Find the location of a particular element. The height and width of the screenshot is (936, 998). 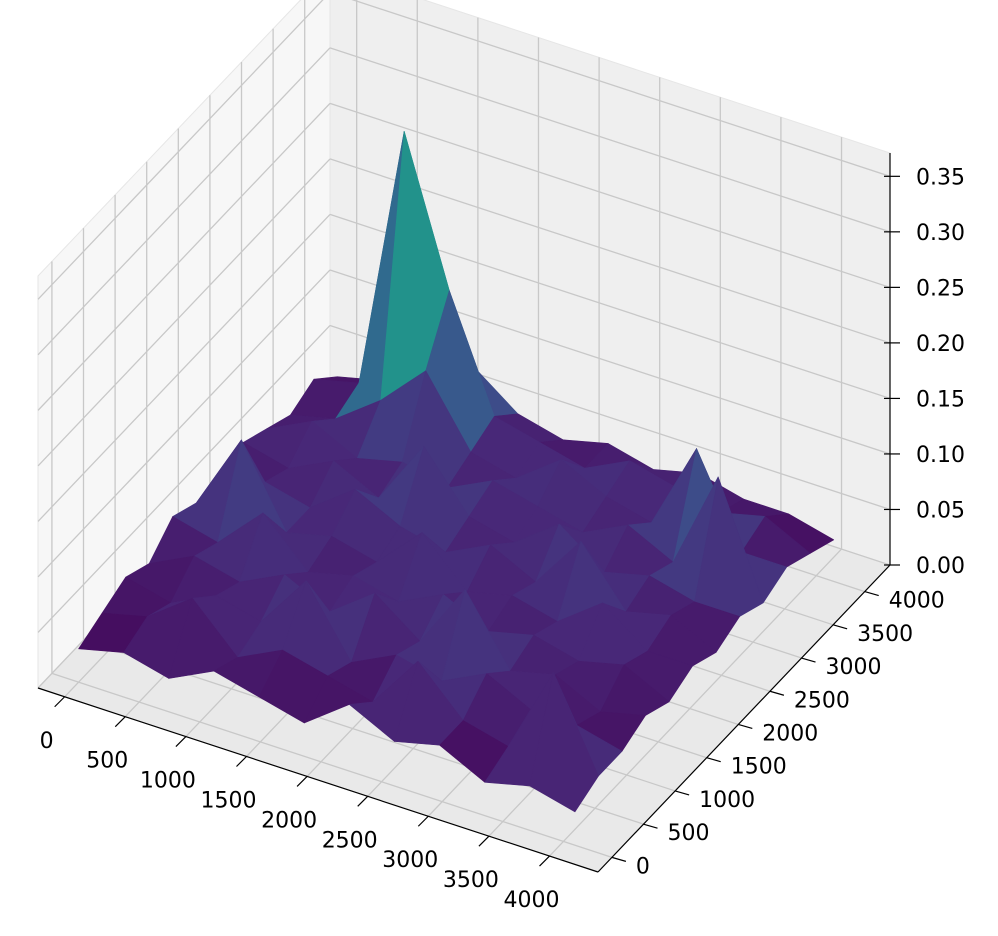

x-tick-label: 1000 is located at coordinates (168, 781).